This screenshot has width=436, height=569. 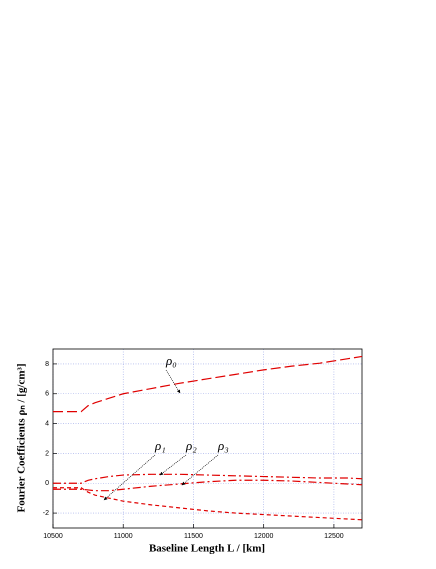 What do you see at coordinates (47, 394) in the screenshot?
I see `y-tick-label: 6` at bounding box center [47, 394].